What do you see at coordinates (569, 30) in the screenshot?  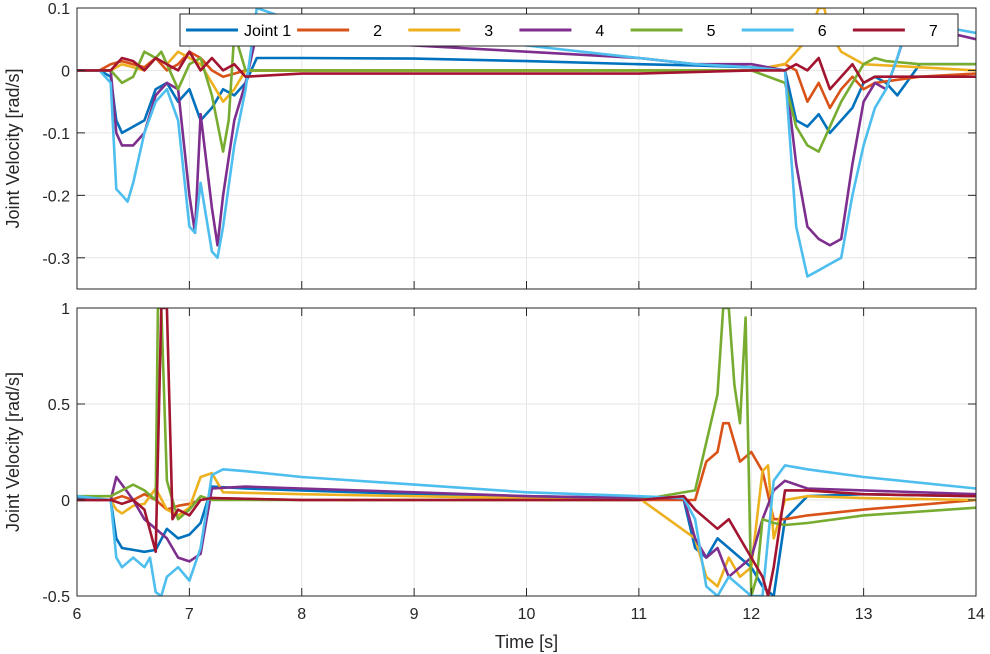 I see `legend: Joint 1 2 3 4 5 6 7` at bounding box center [569, 30].